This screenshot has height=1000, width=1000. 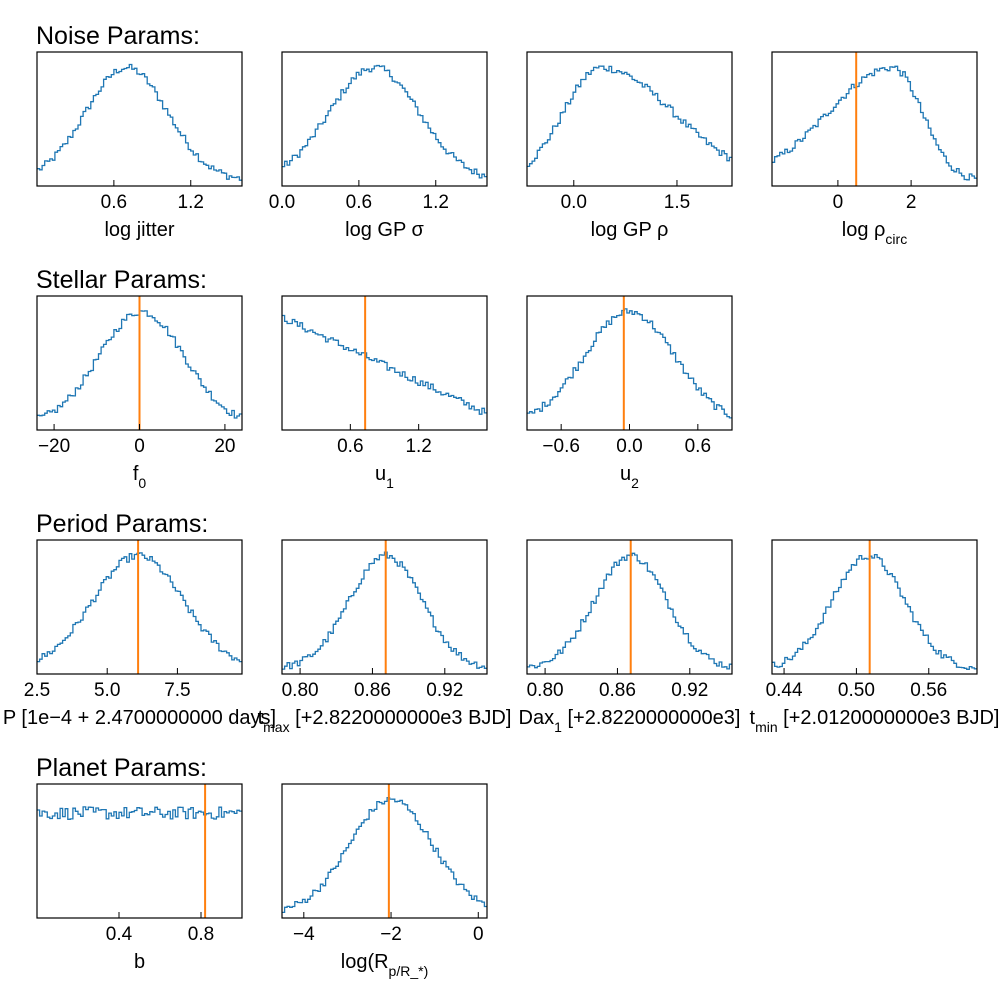 I want to click on tick-label: 0.50, so click(x=856, y=690).